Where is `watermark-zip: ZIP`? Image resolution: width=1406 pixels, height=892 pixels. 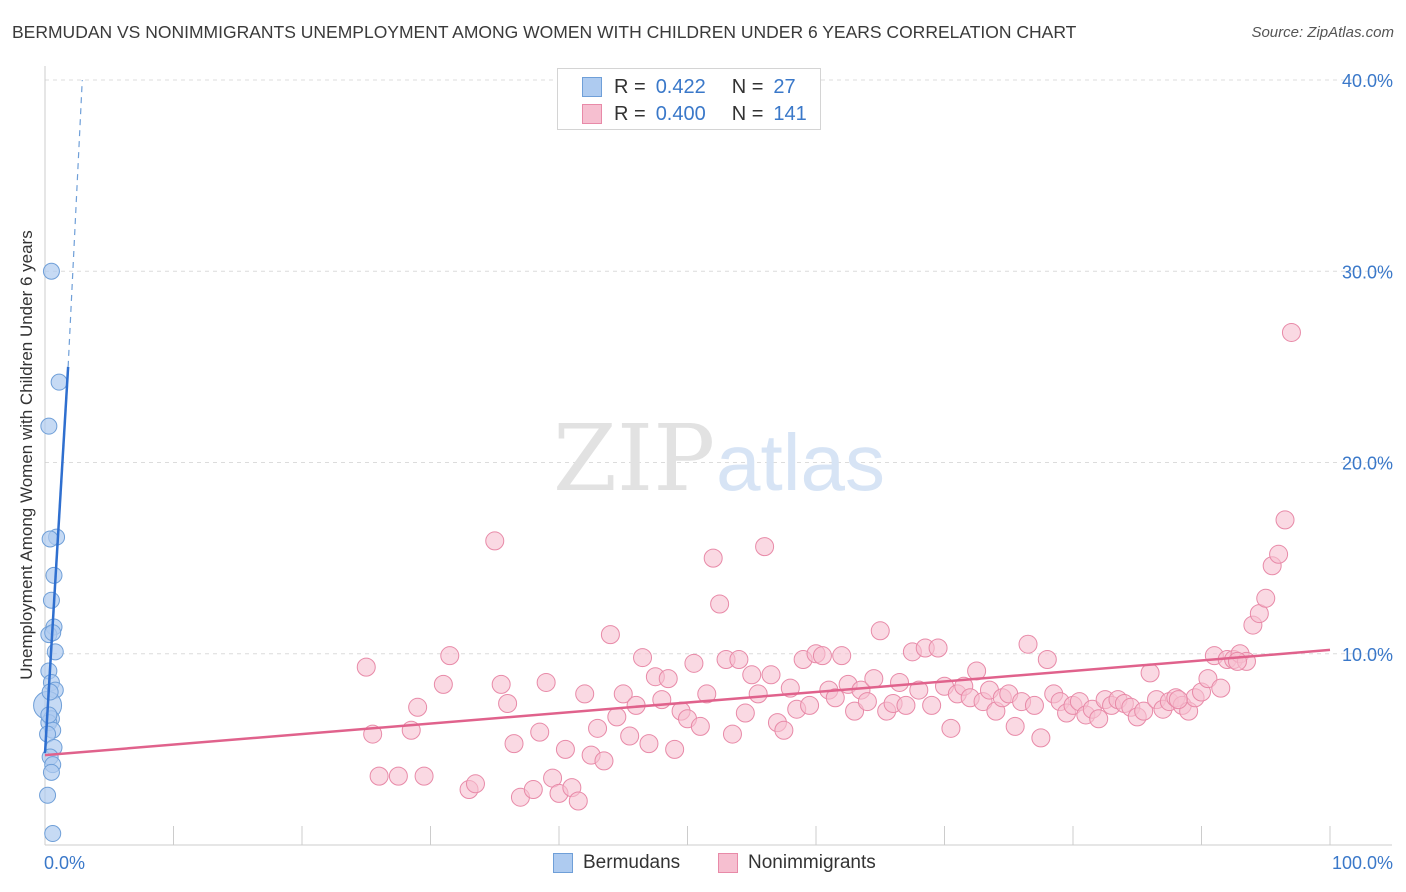 watermark-zip: ZIP is located at coordinates (634, 458).